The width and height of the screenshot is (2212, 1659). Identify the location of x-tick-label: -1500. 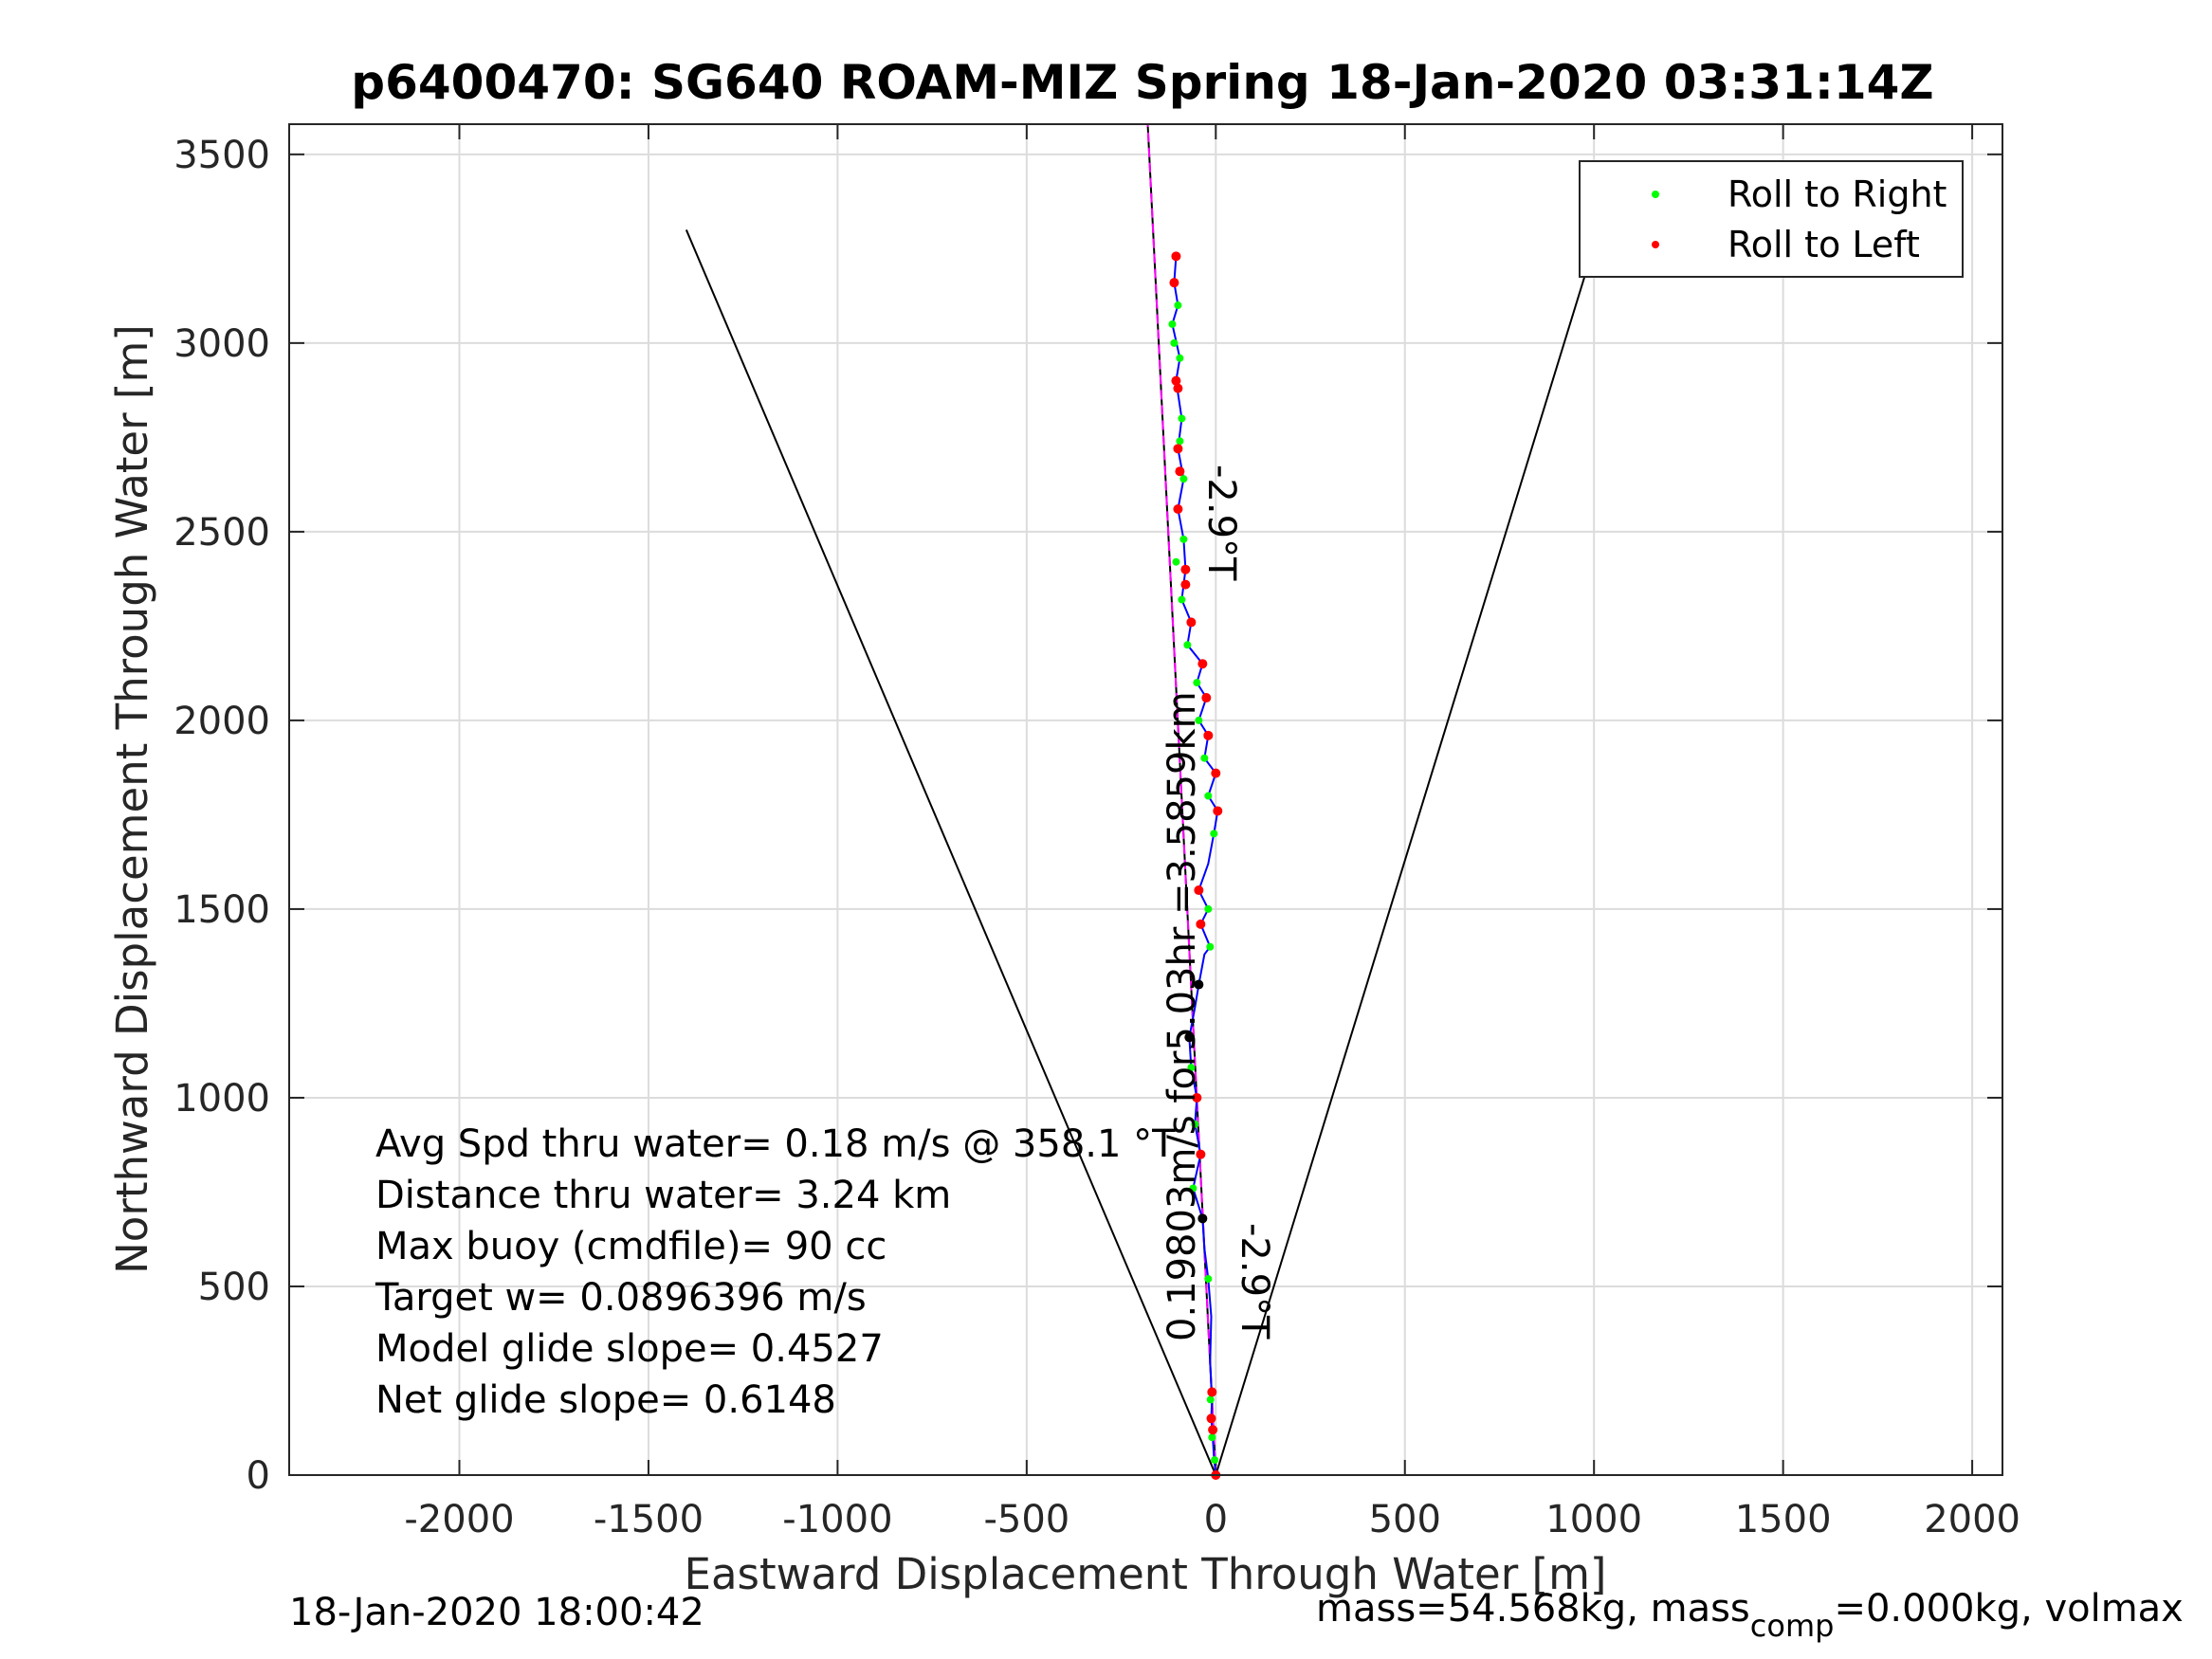
(649, 1519).